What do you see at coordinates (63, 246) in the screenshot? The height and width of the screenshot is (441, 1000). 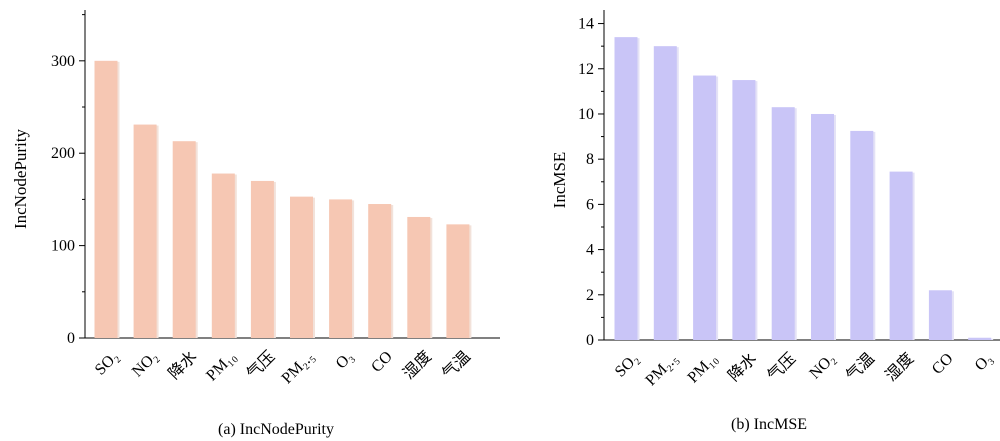 I see `y-tick-label: 100` at bounding box center [63, 246].